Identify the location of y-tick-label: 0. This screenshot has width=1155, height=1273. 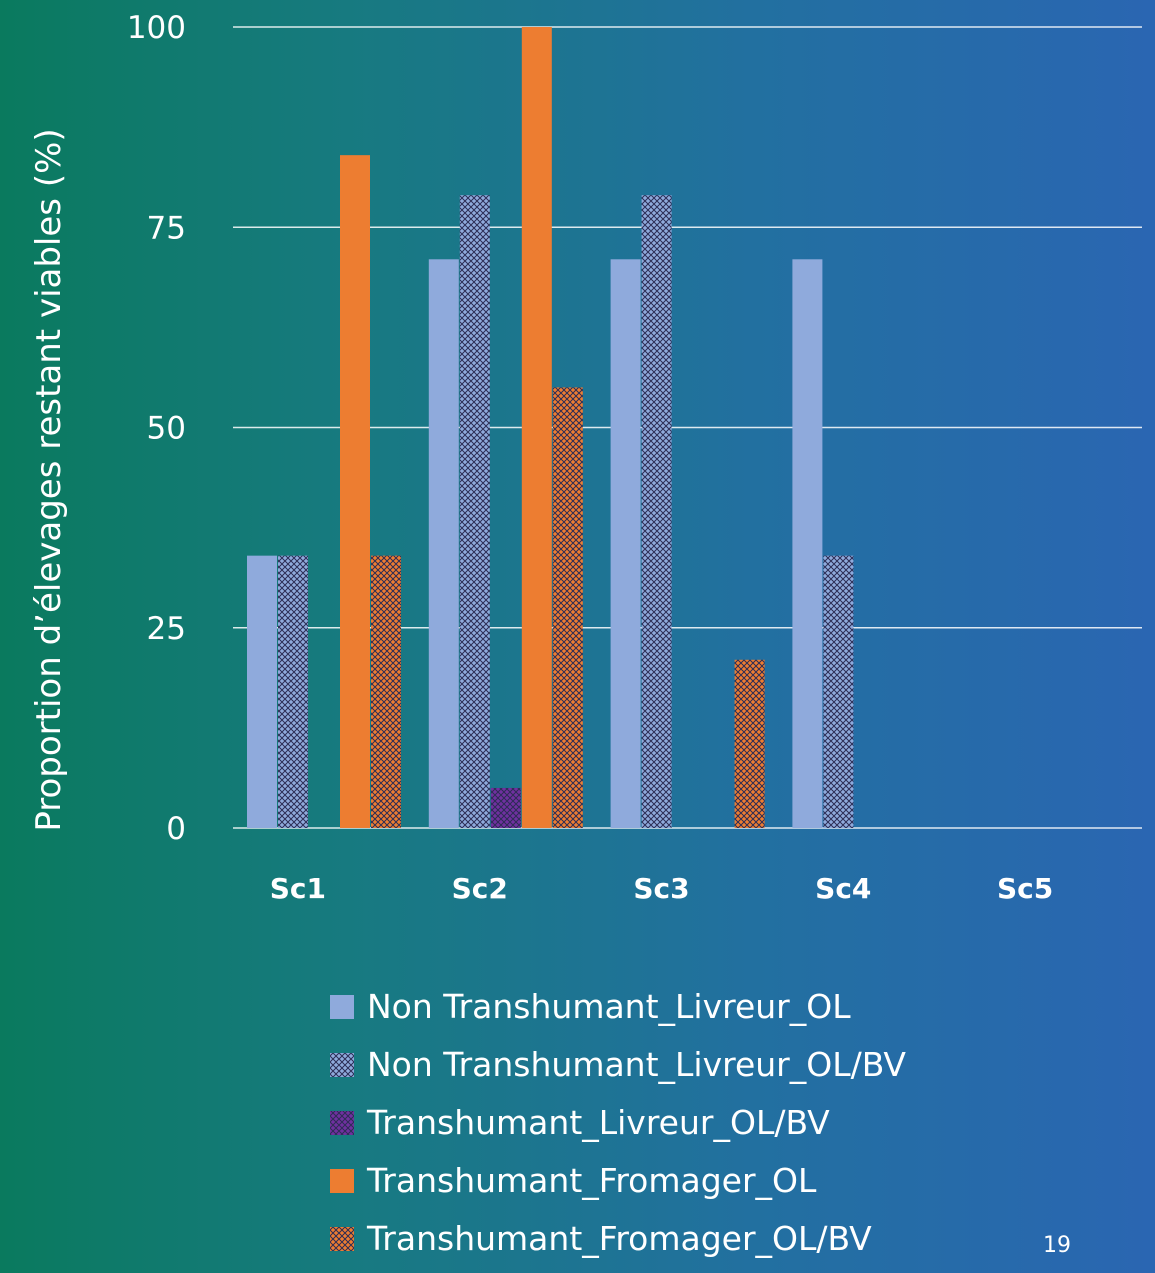
(176, 829).